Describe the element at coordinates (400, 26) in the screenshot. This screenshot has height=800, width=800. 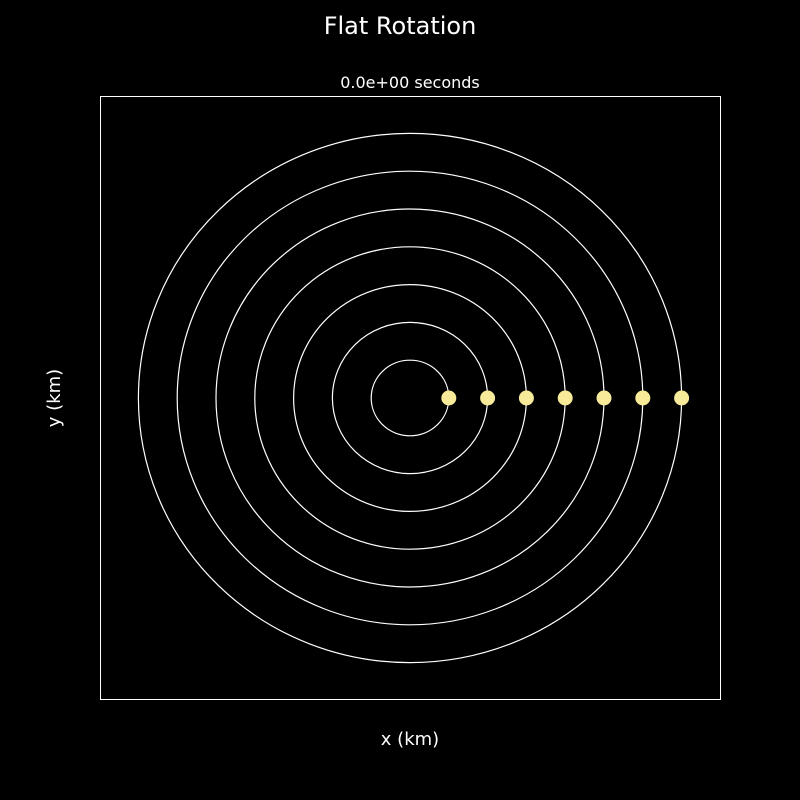
I see `chart-title: Flat Rotation` at that location.